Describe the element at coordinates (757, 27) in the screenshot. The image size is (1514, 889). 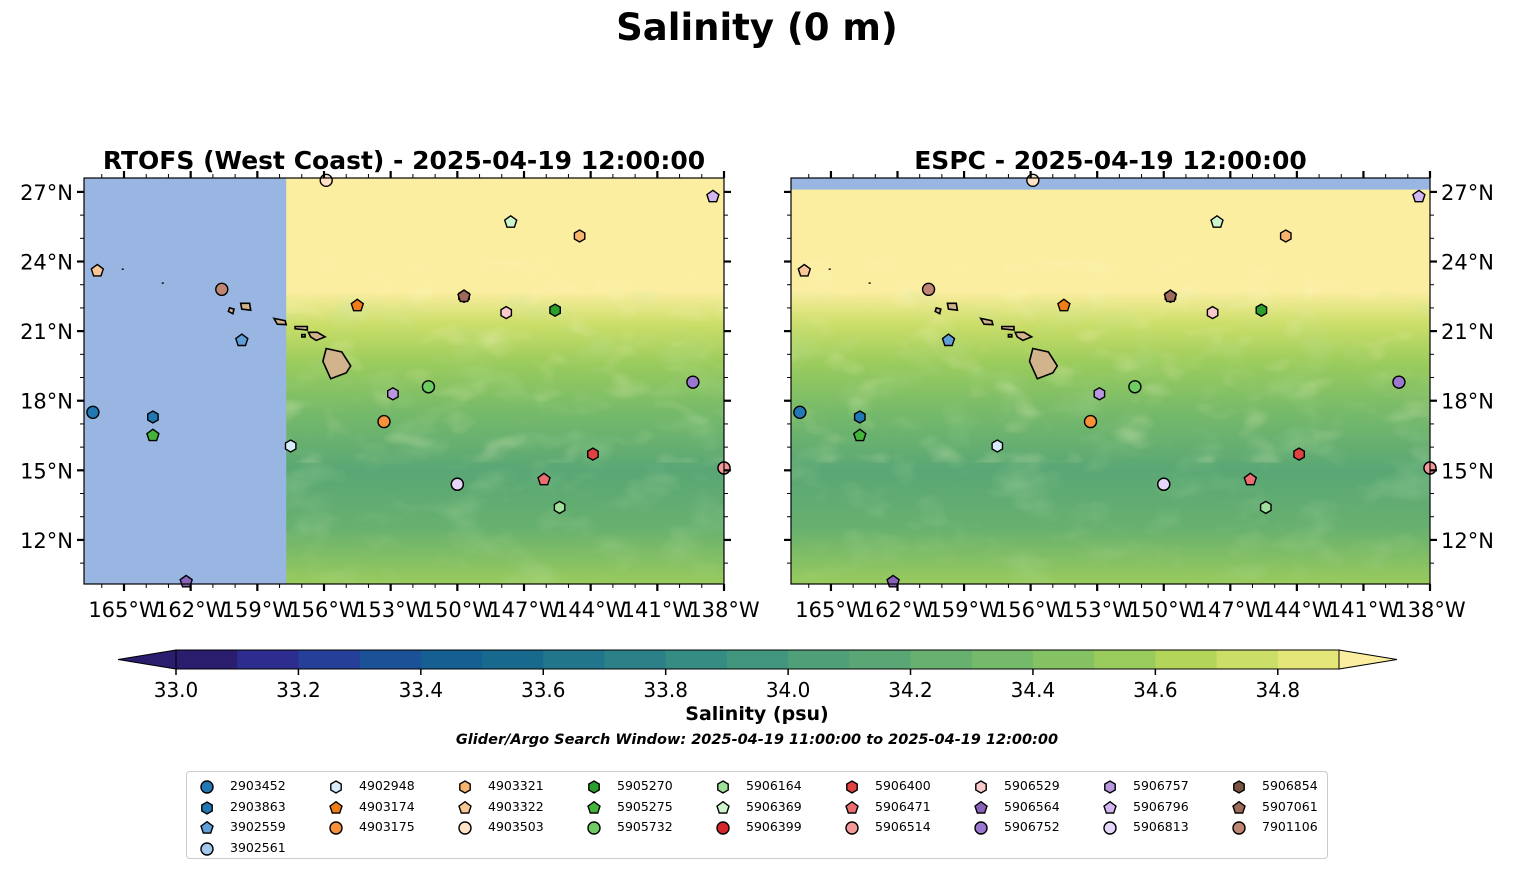
I see `figure-title: Salinity (0 m)` at that location.